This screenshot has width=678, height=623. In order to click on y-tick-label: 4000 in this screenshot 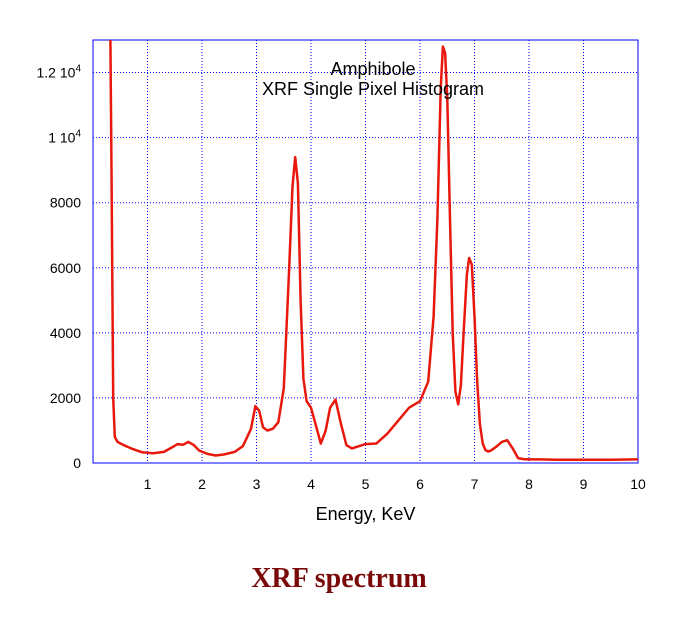, I will do `click(65, 333)`.